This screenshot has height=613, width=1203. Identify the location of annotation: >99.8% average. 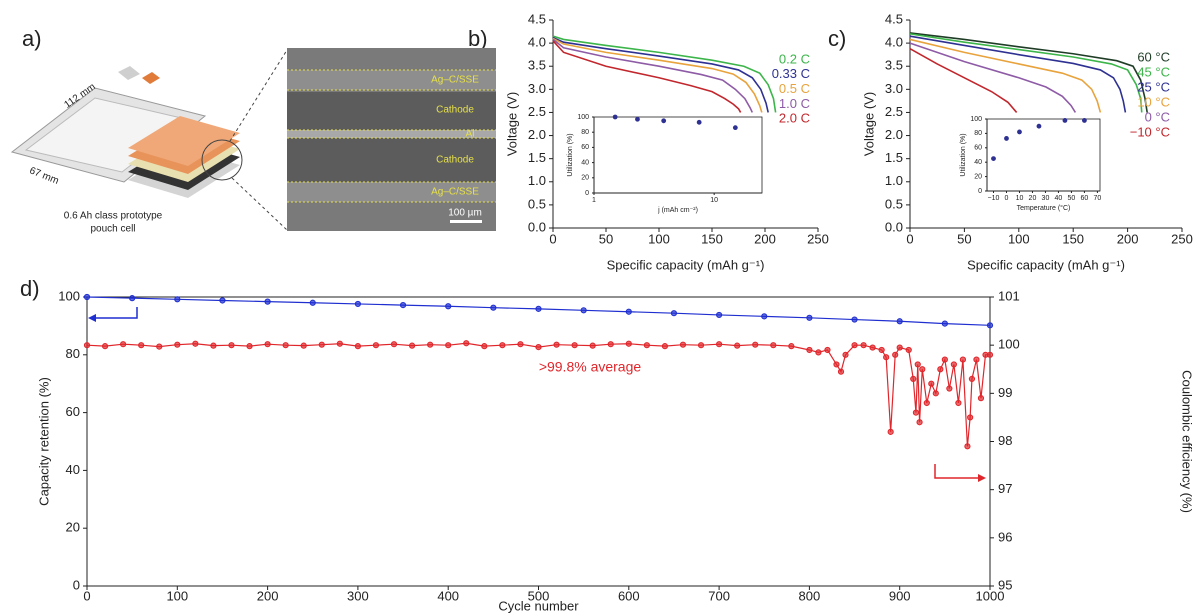
(590, 367).